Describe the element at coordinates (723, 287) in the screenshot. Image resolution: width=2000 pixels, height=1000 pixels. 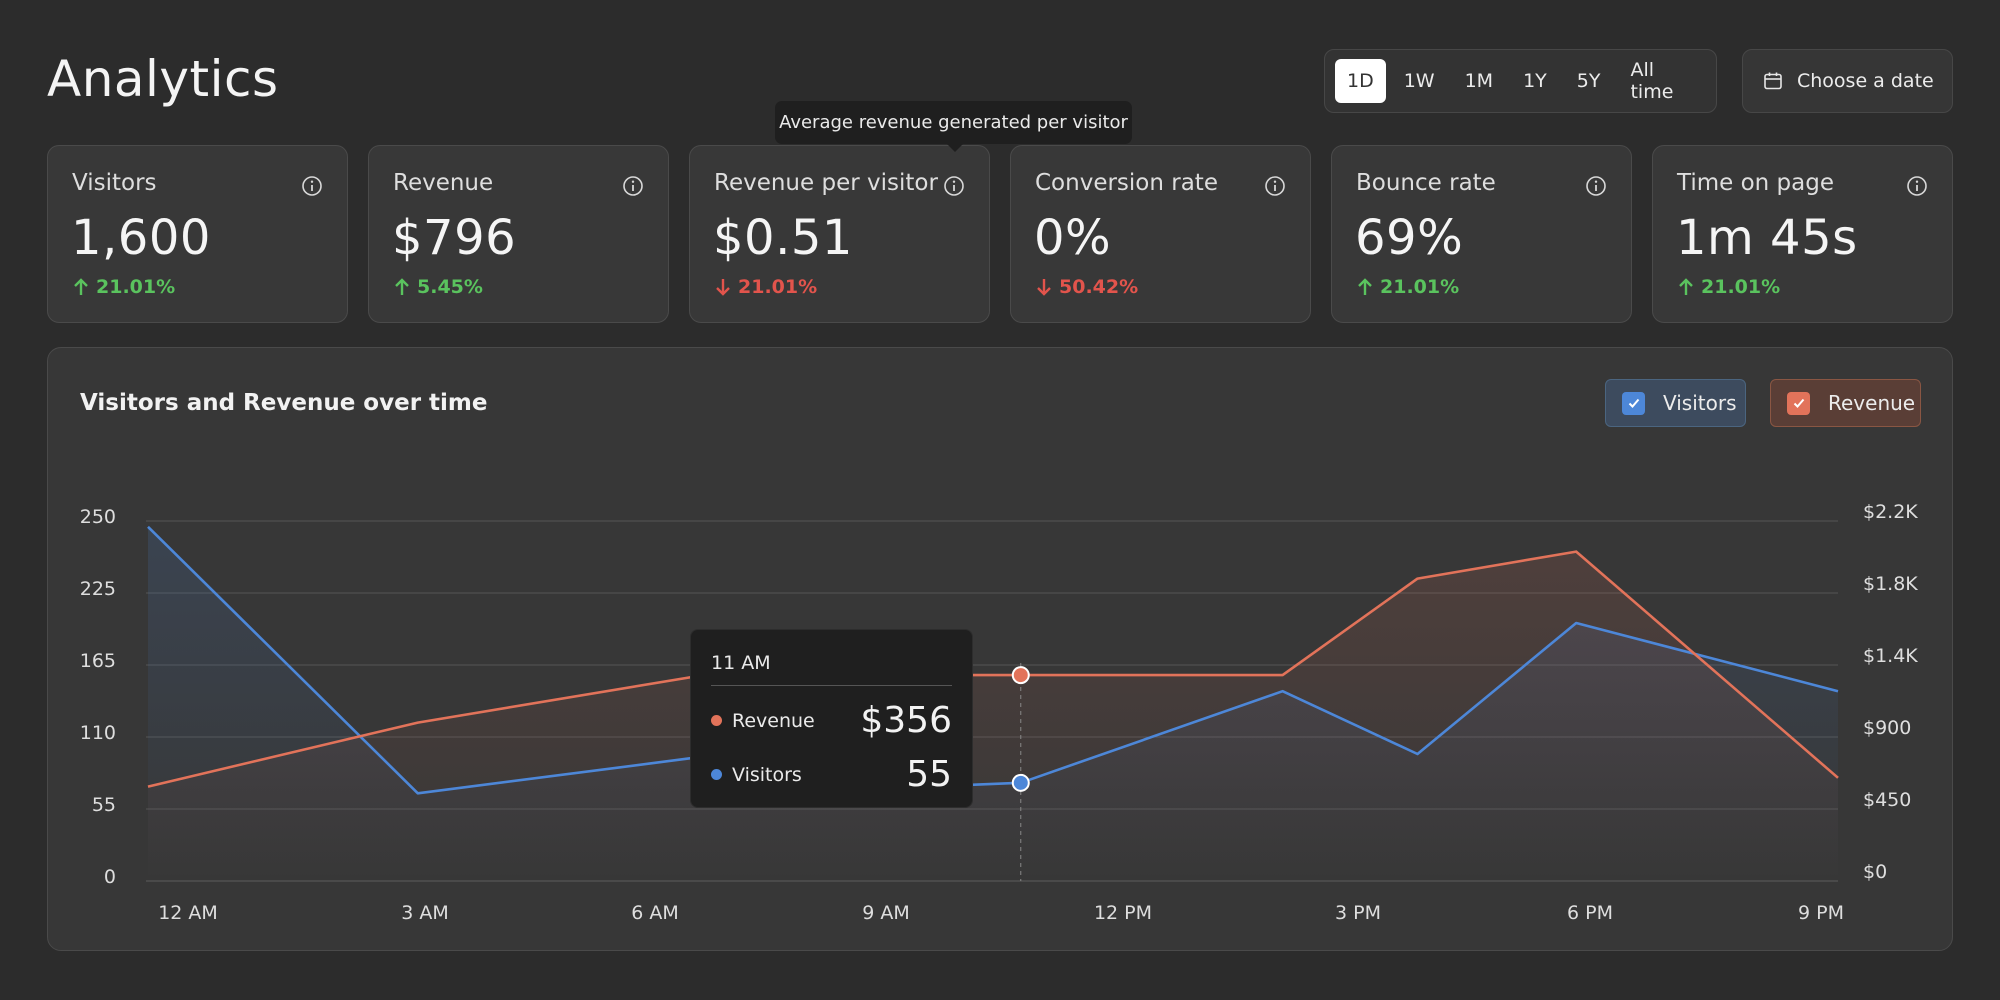
I see `arrow-down-icon` at that location.